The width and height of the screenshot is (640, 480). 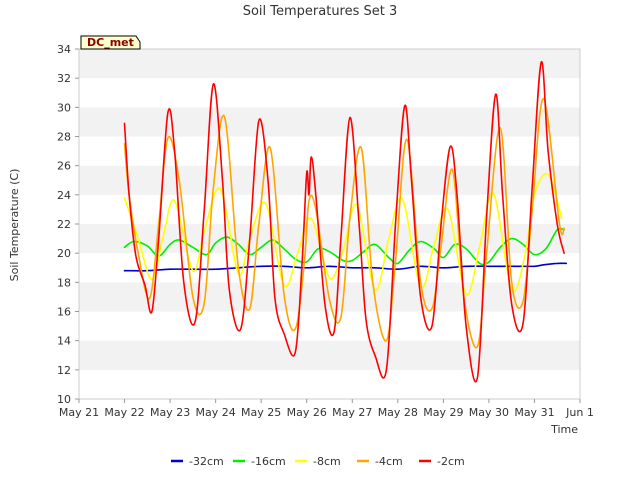 What do you see at coordinates (64, 137) in the screenshot?
I see `y-tick-label: 28` at bounding box center [64, 137].